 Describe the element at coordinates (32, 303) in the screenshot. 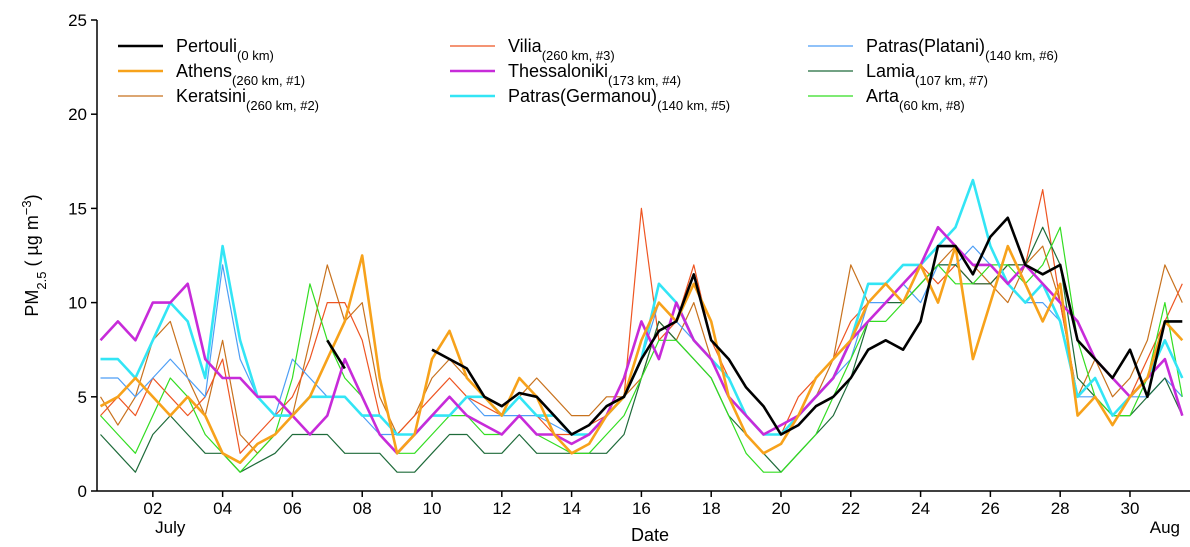

I see `y-label-part: PM` at that location.